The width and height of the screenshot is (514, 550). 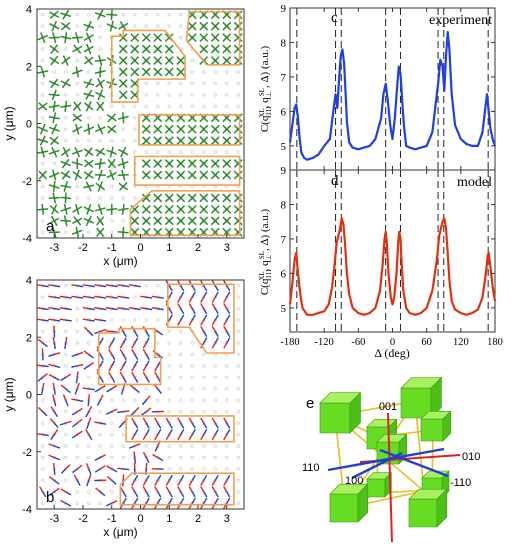 What do you see at coordinates (27, 239) in the screenshot?
I see `y-tick-label: -4` at bounding box center [27, 239].